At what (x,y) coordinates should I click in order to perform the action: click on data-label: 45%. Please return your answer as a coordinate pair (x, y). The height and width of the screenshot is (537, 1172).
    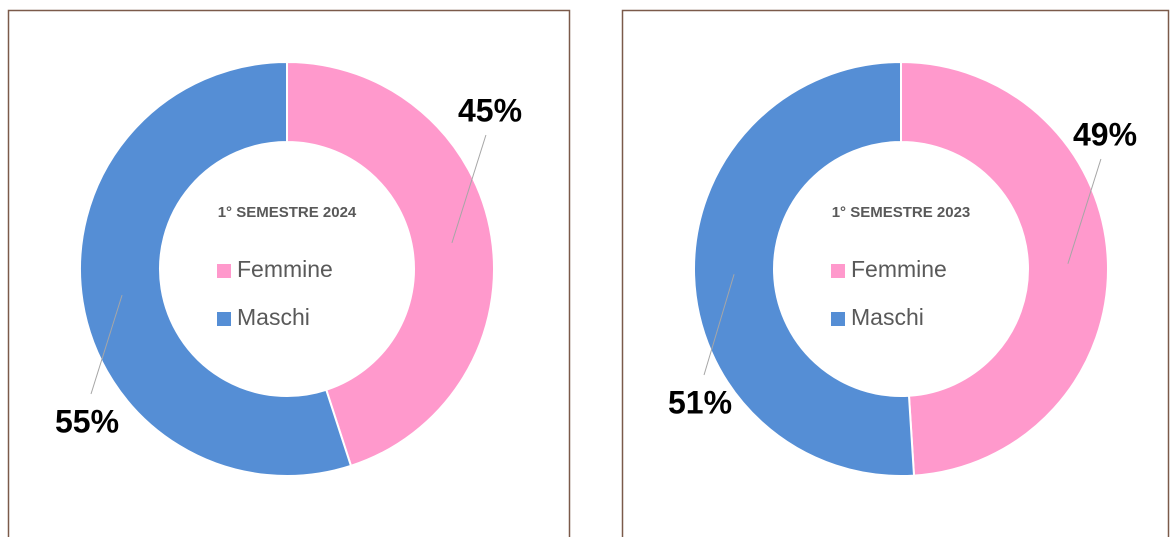
    Looking at the image, I should click on (490, 110).